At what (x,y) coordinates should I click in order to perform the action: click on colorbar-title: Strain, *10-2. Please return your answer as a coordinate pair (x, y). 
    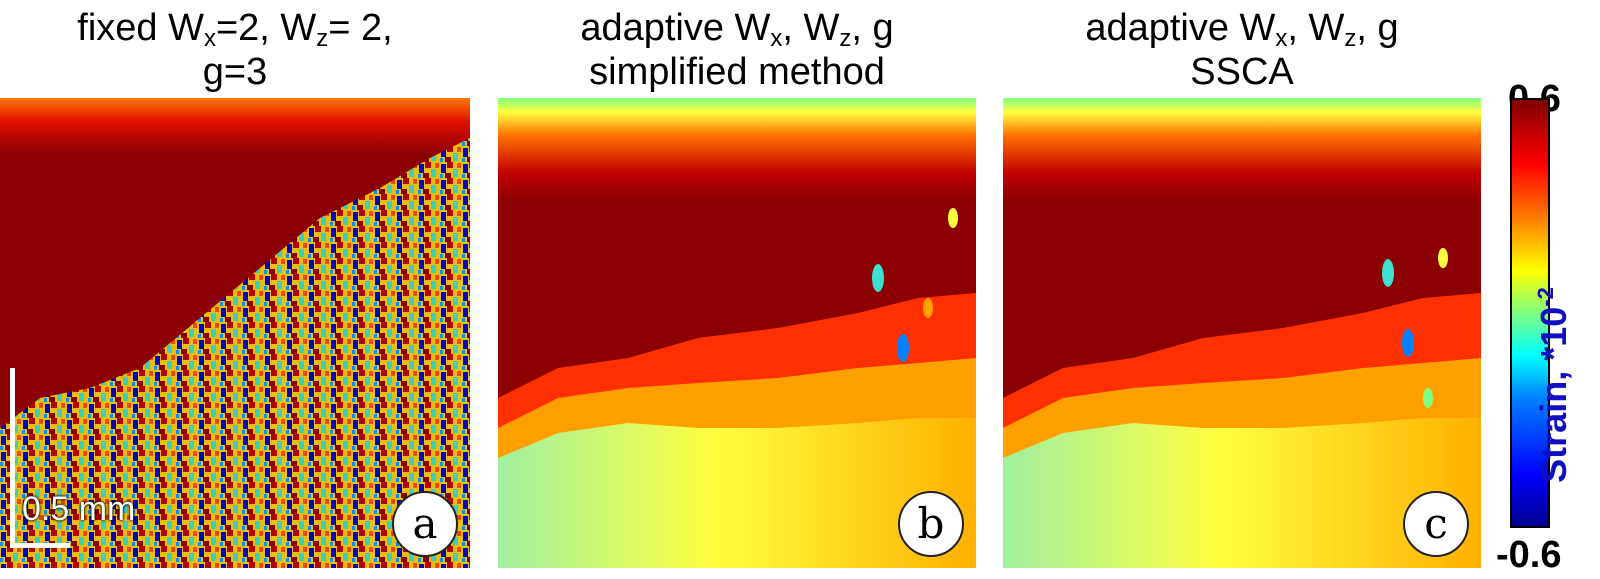
    Looking at the image, I should click on (1553, 385).